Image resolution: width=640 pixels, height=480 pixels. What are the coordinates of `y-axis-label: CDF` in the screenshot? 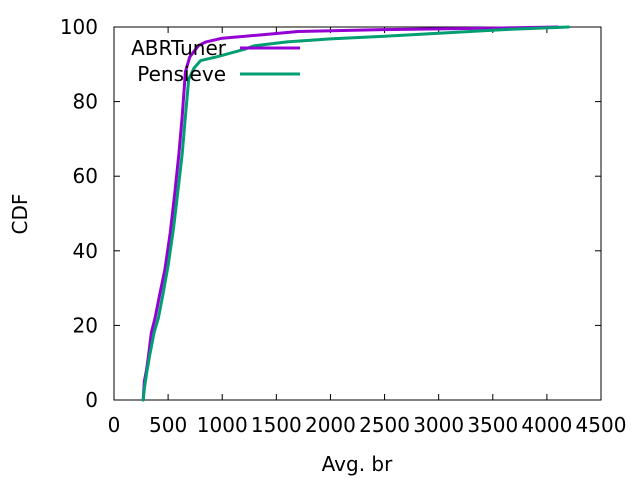 It's located at (20, 214).